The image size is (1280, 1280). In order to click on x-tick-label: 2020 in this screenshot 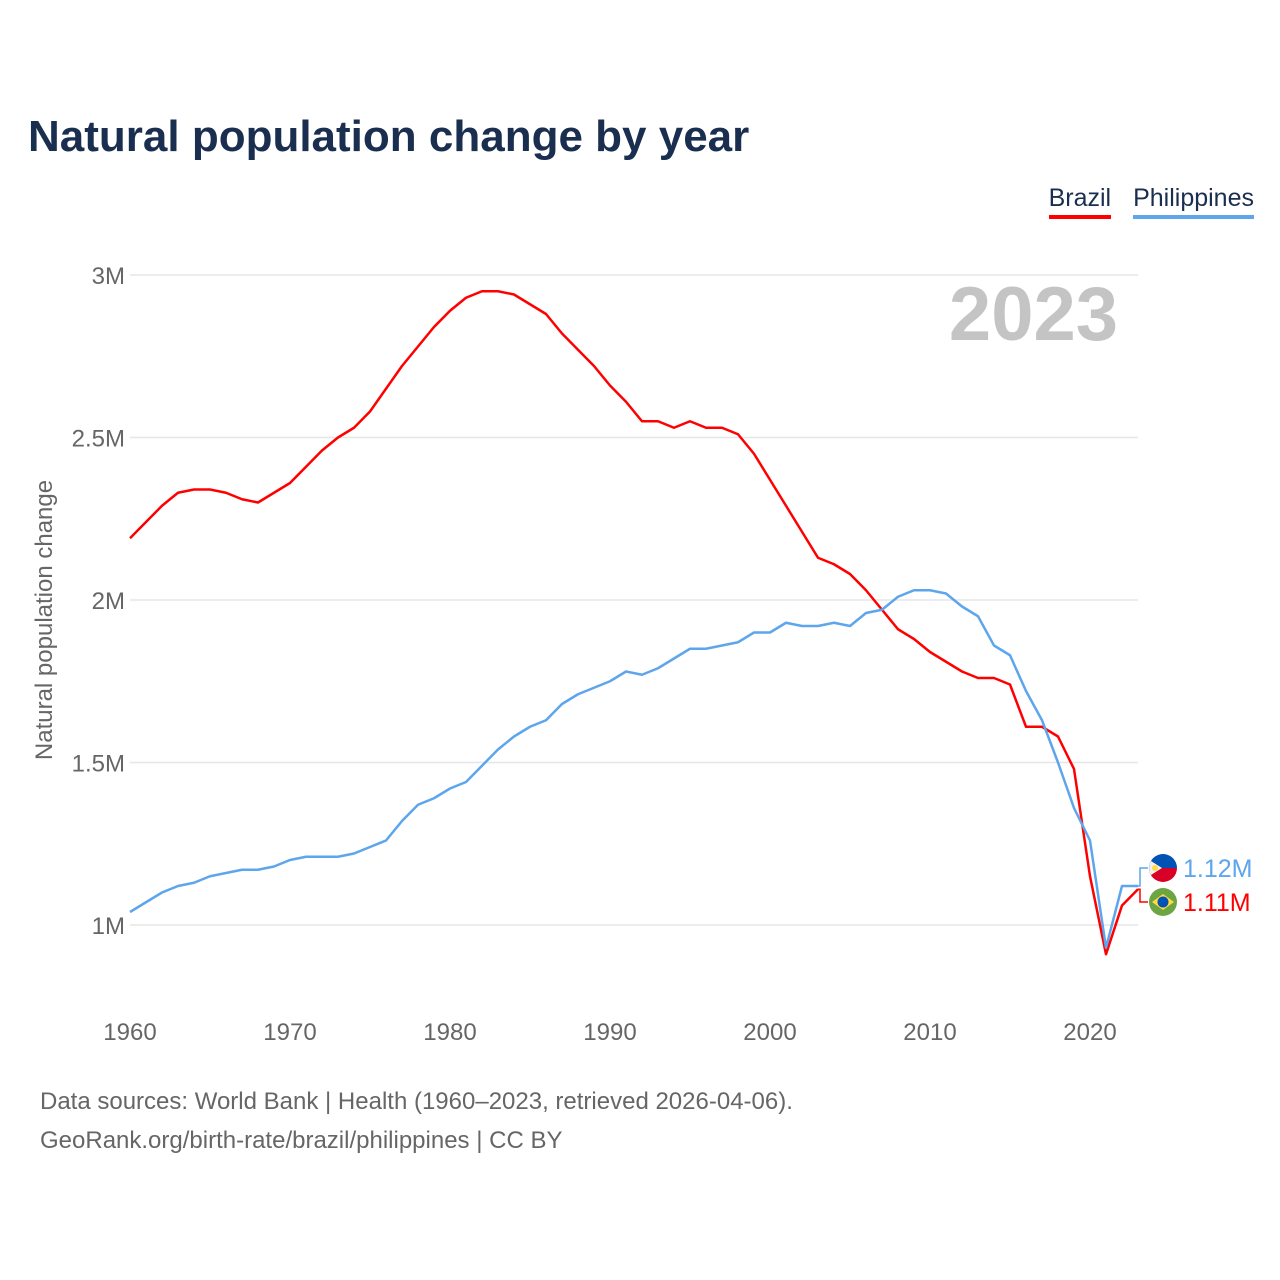, I will do `click(1089, 1032)`.